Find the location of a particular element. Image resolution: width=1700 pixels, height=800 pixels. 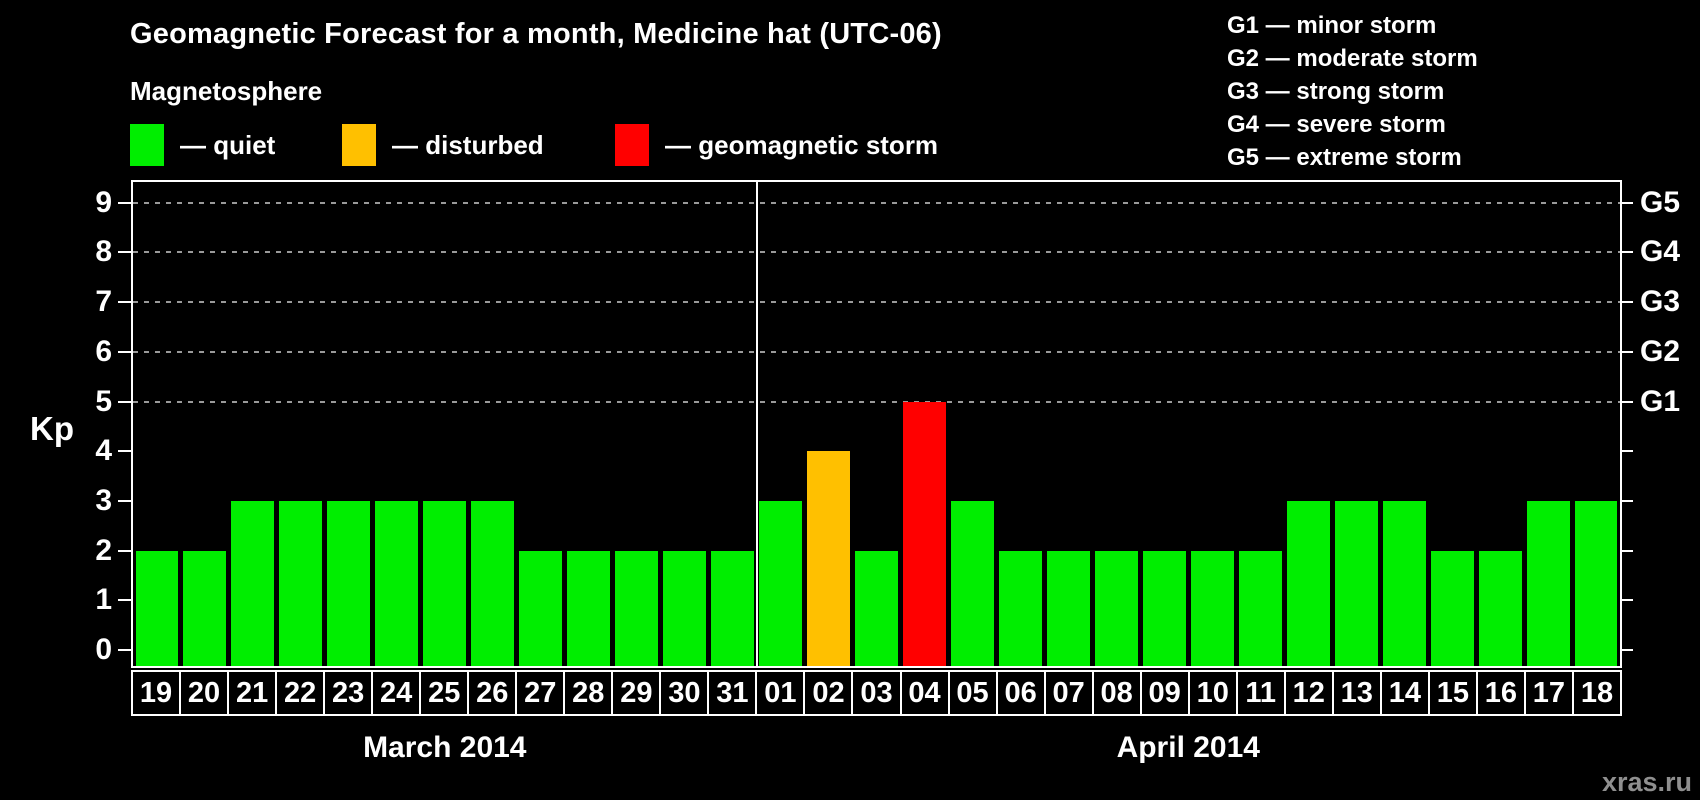

right-tick-kp4 is located at coordinates (1626, 451).